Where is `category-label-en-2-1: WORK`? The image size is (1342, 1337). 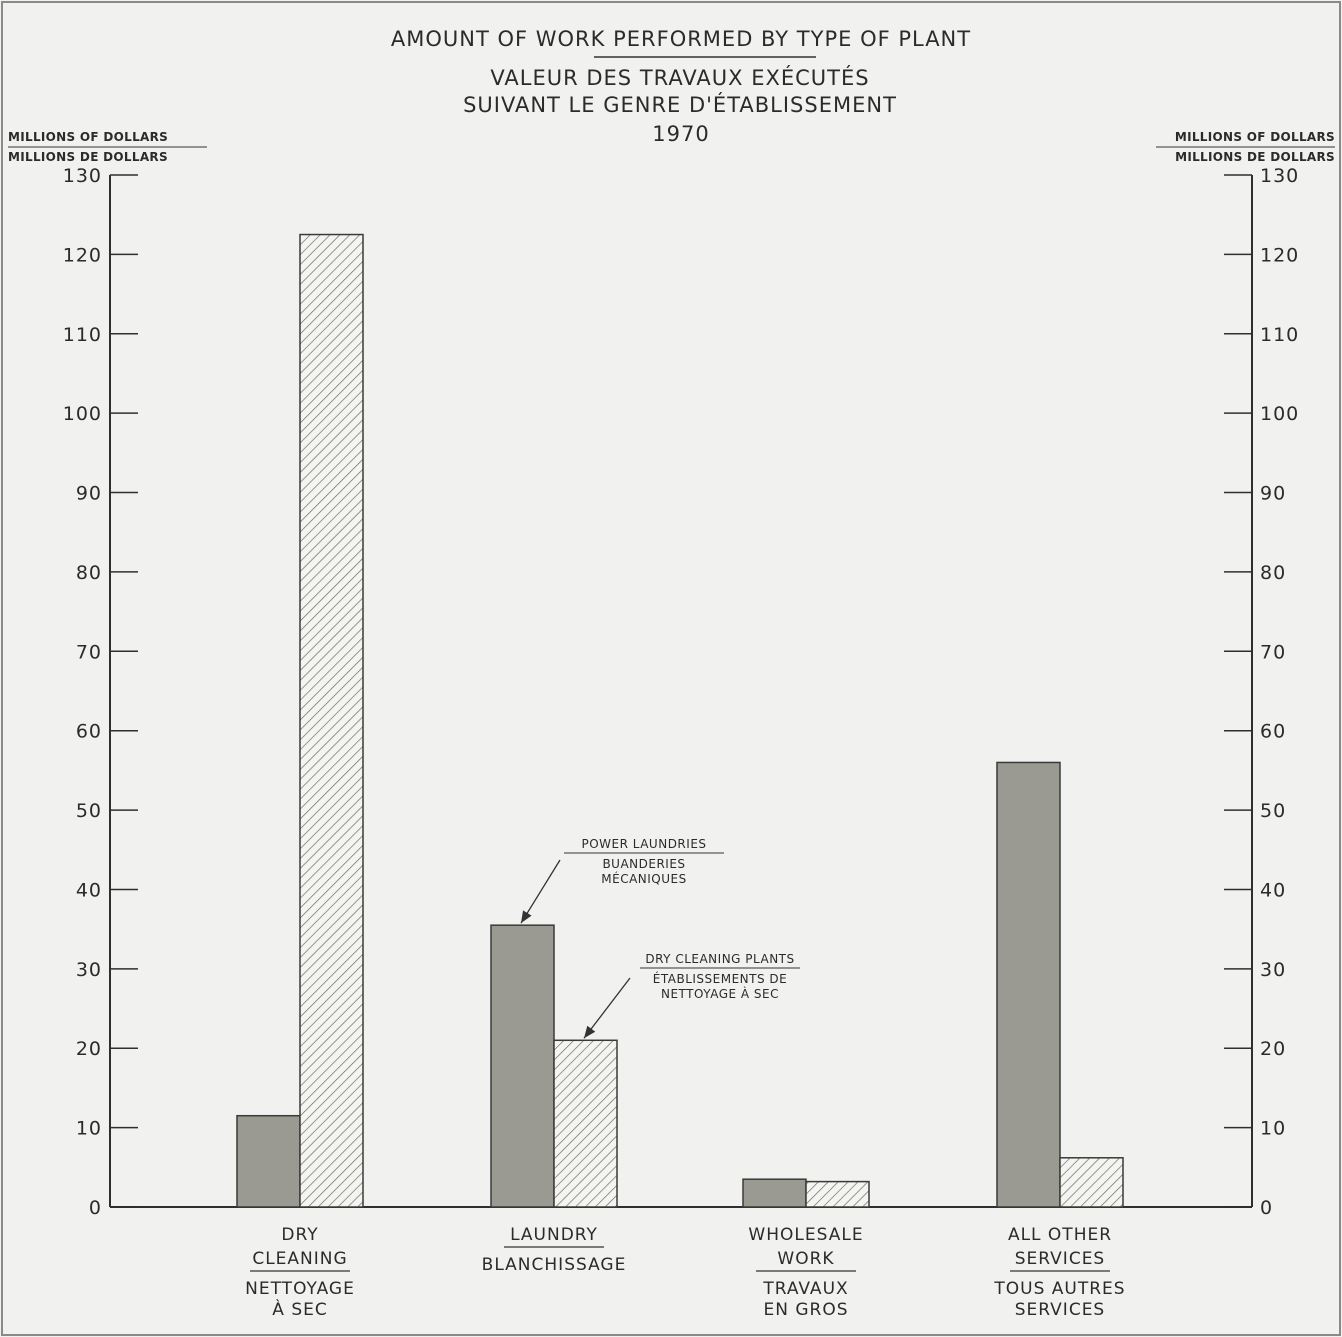 category-label-en-2-1: WORK is located at coordinates (805, 1259).